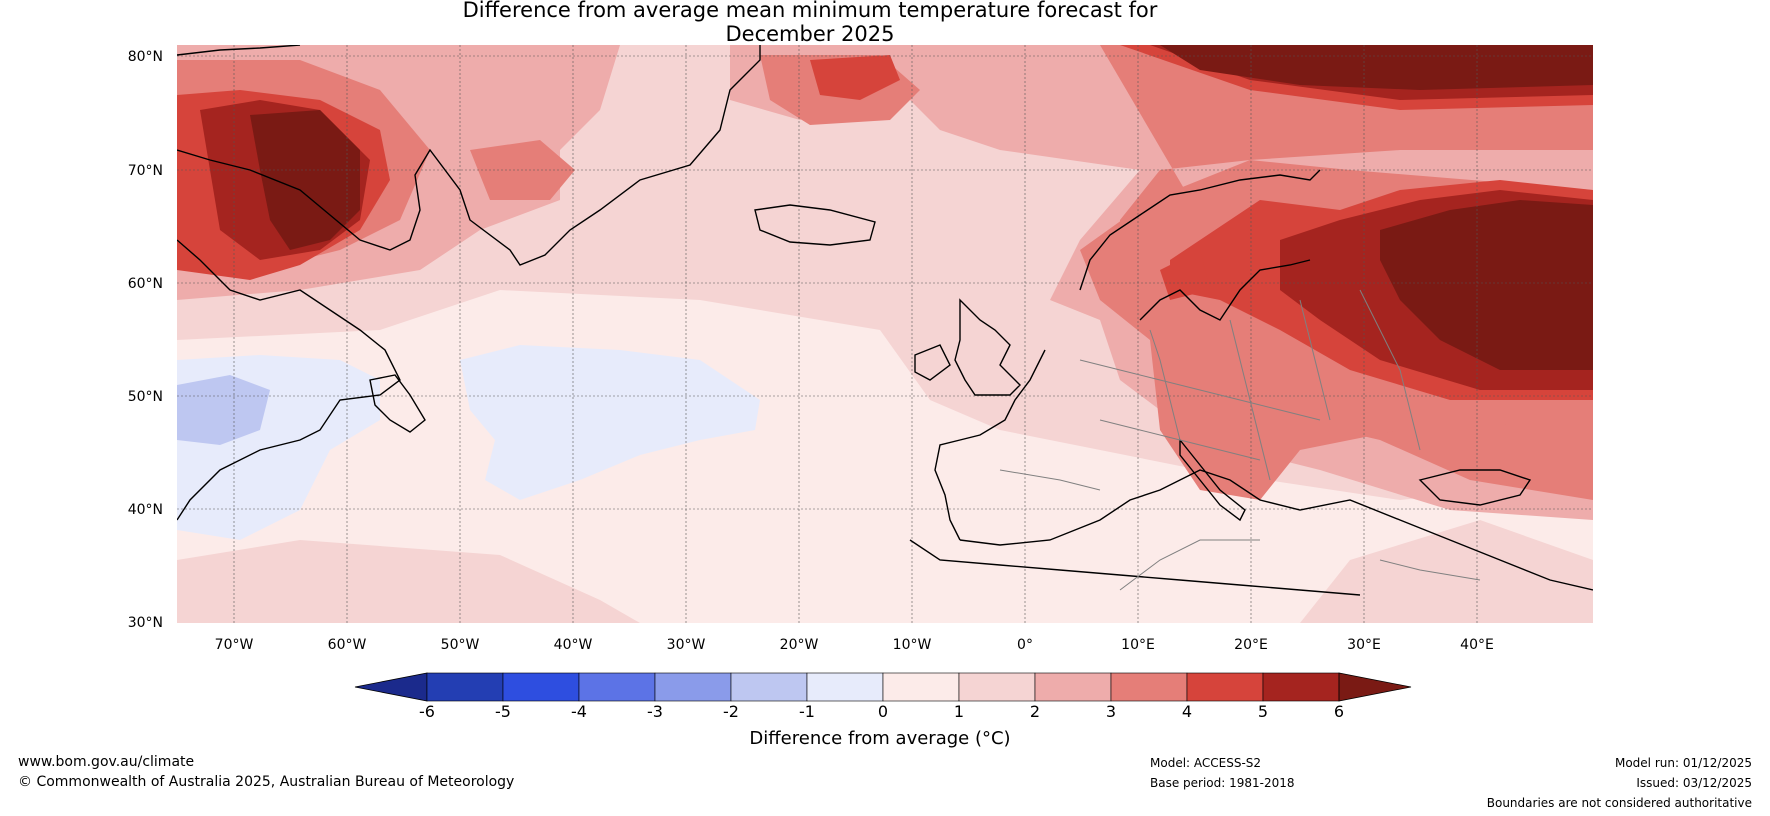 The width and height of the screenshot is (1770, 816). I want to click on colorbar-tick-label: -4, so click(579, 711).